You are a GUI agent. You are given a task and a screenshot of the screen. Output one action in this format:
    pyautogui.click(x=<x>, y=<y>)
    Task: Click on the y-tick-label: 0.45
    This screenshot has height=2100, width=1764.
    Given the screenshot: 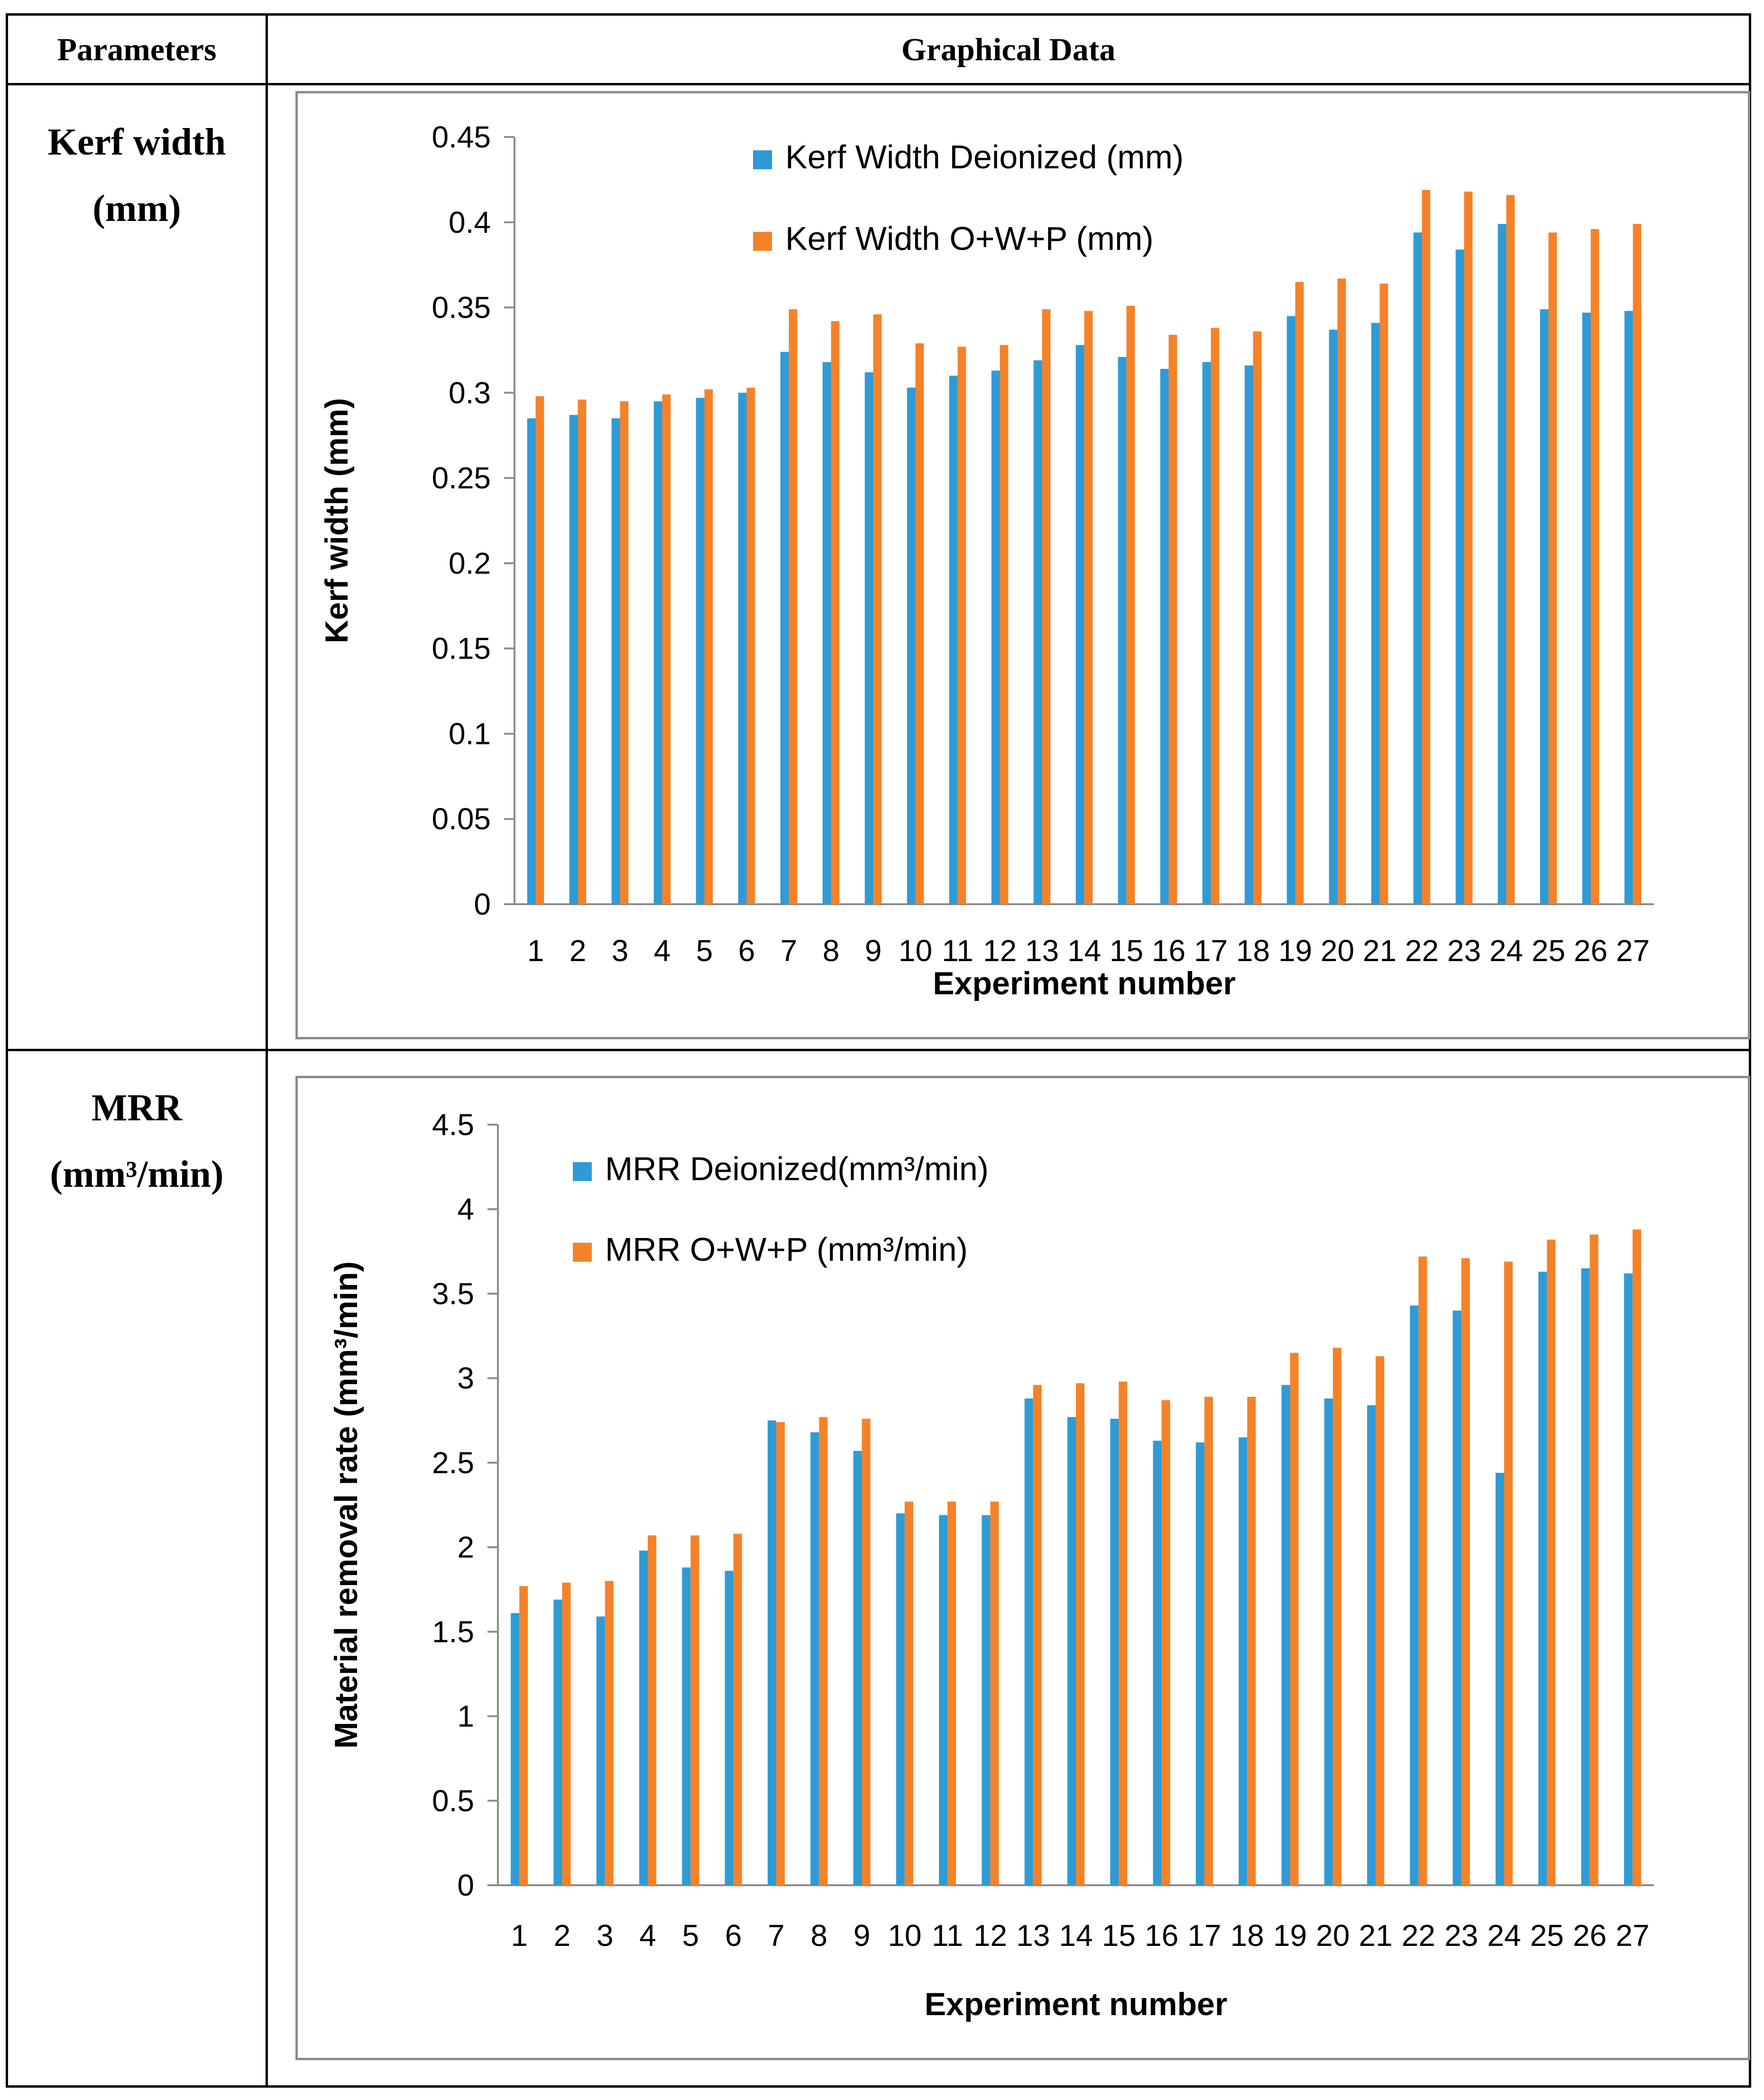 What is the action you would take?
    pyautogui.click(x=461, y=137)
    